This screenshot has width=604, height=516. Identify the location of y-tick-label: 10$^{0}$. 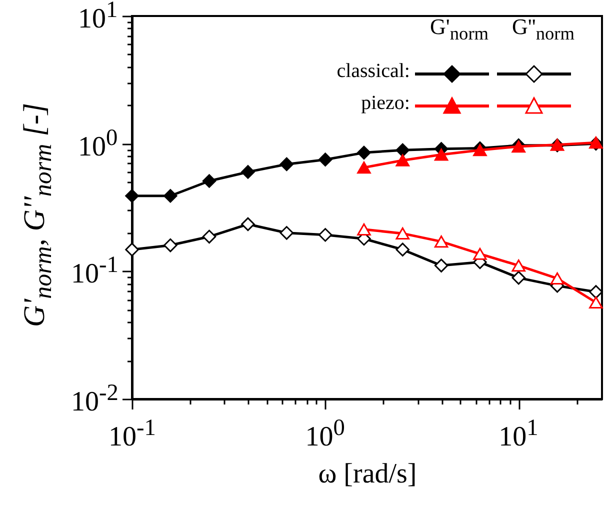
(98, 143).